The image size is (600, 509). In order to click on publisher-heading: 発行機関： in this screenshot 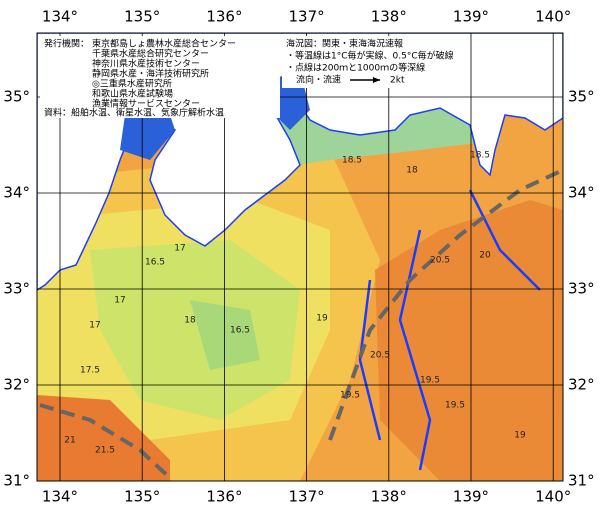, I will do `click(66, 44)`.